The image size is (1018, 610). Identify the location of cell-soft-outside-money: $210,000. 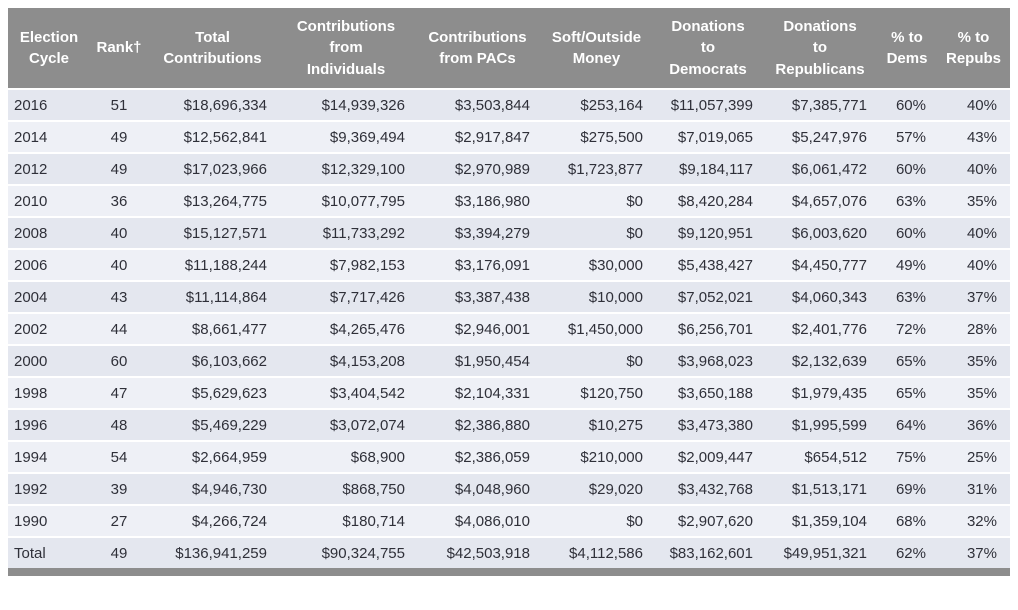
(596, 456).